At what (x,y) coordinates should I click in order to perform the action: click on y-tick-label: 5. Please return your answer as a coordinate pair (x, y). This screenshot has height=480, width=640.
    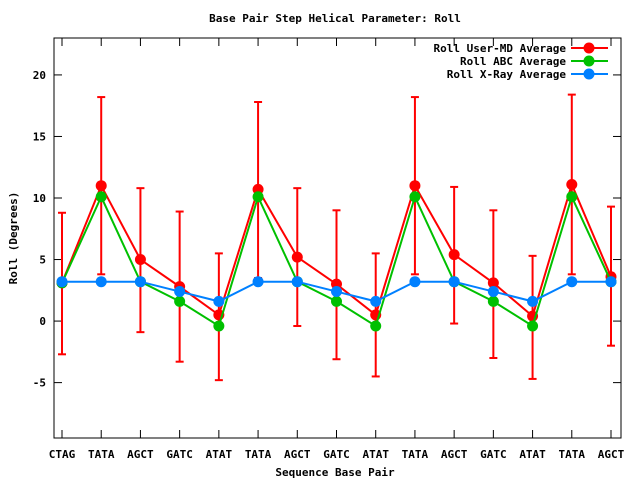
    Looking at the image, I should click on (42, 260).